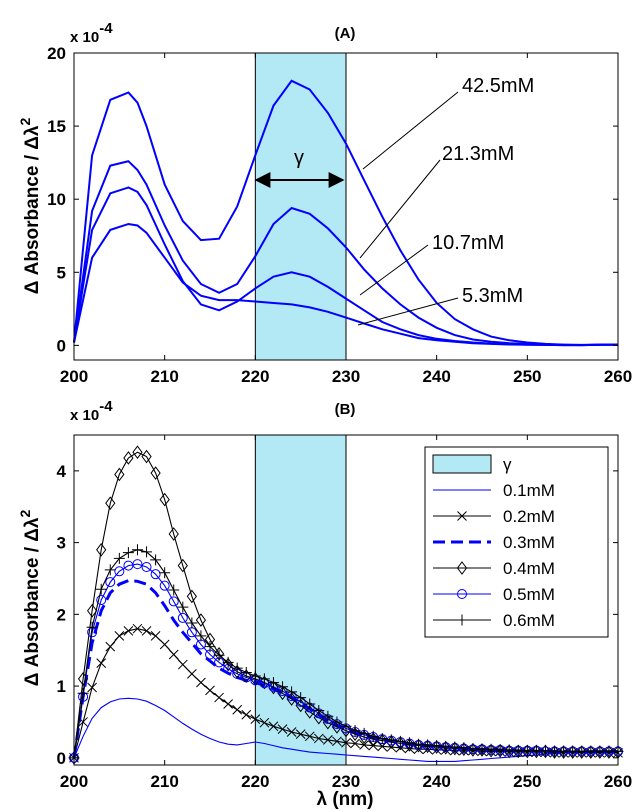 This screenshot has height=812, width=636. Describe the element at coordinates (61, 272) in the screenshot. I see `y-tick-label: 5` at that location.